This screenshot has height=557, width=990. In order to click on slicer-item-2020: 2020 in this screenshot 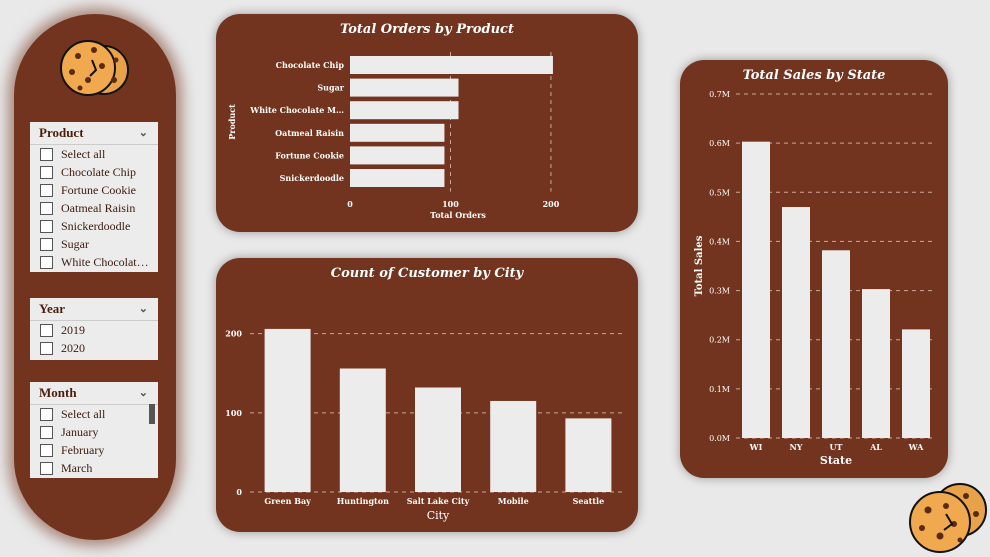, I will do `click(94, 348)`.